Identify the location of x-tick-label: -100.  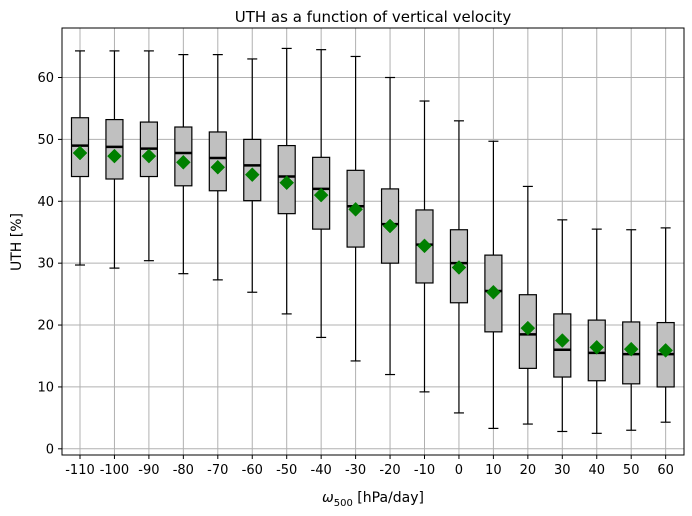
(115, 470).